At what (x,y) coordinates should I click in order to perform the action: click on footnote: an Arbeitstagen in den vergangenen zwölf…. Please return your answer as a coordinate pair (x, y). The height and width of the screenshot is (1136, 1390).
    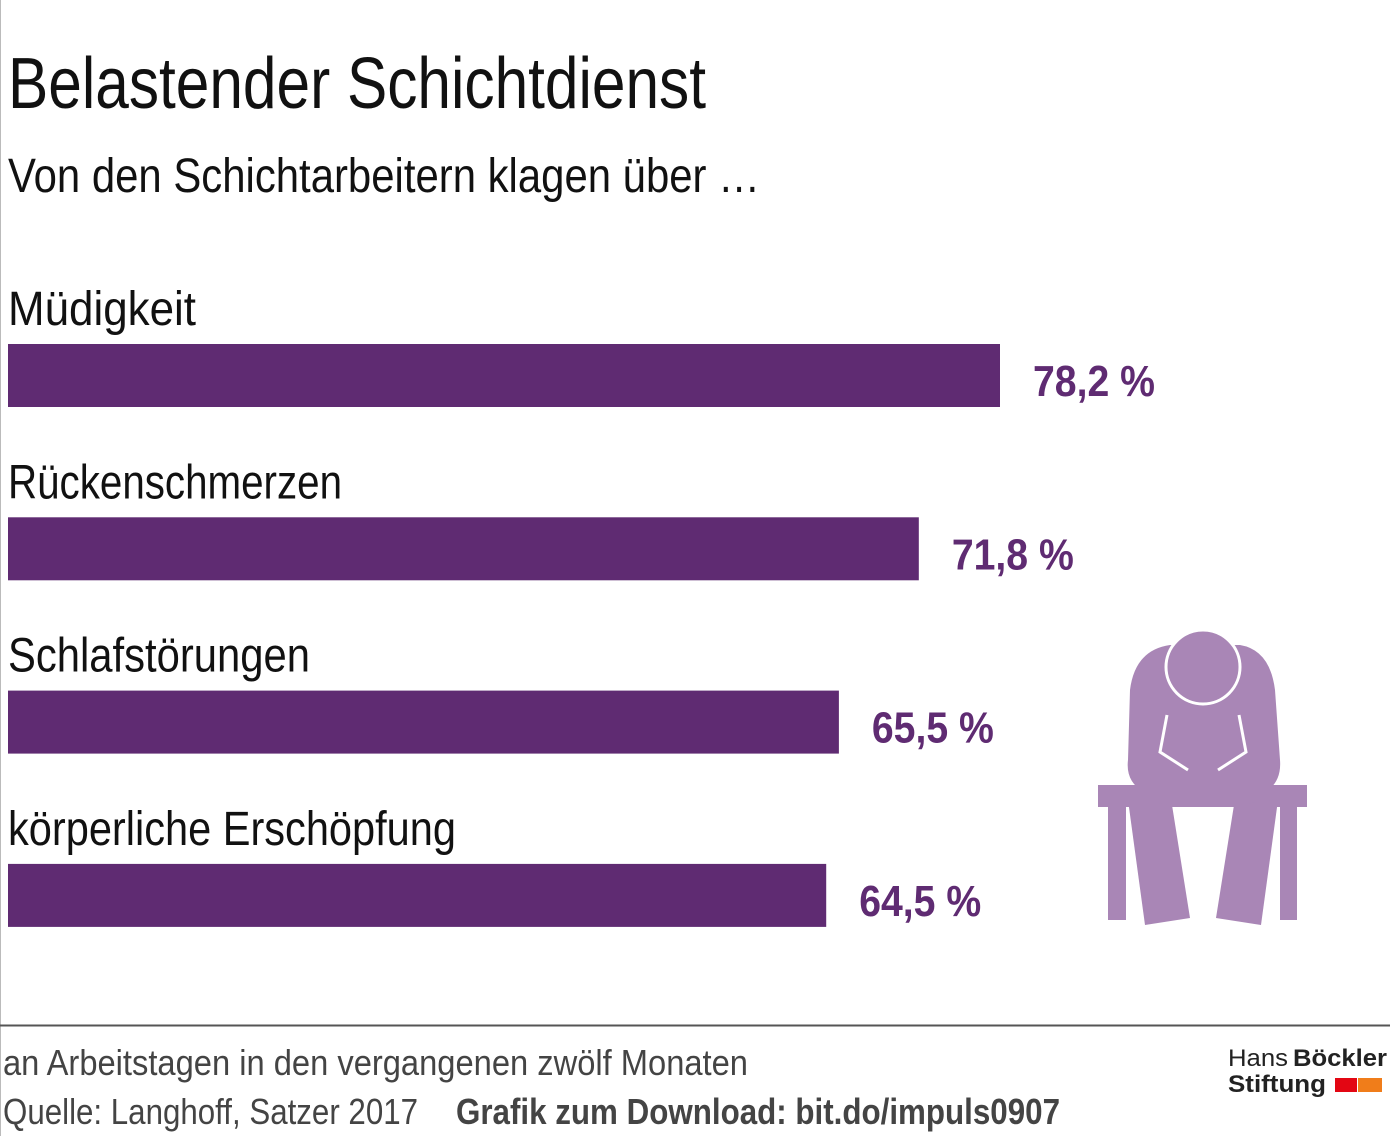
    Looking at the image, I should click on (375, 1062).